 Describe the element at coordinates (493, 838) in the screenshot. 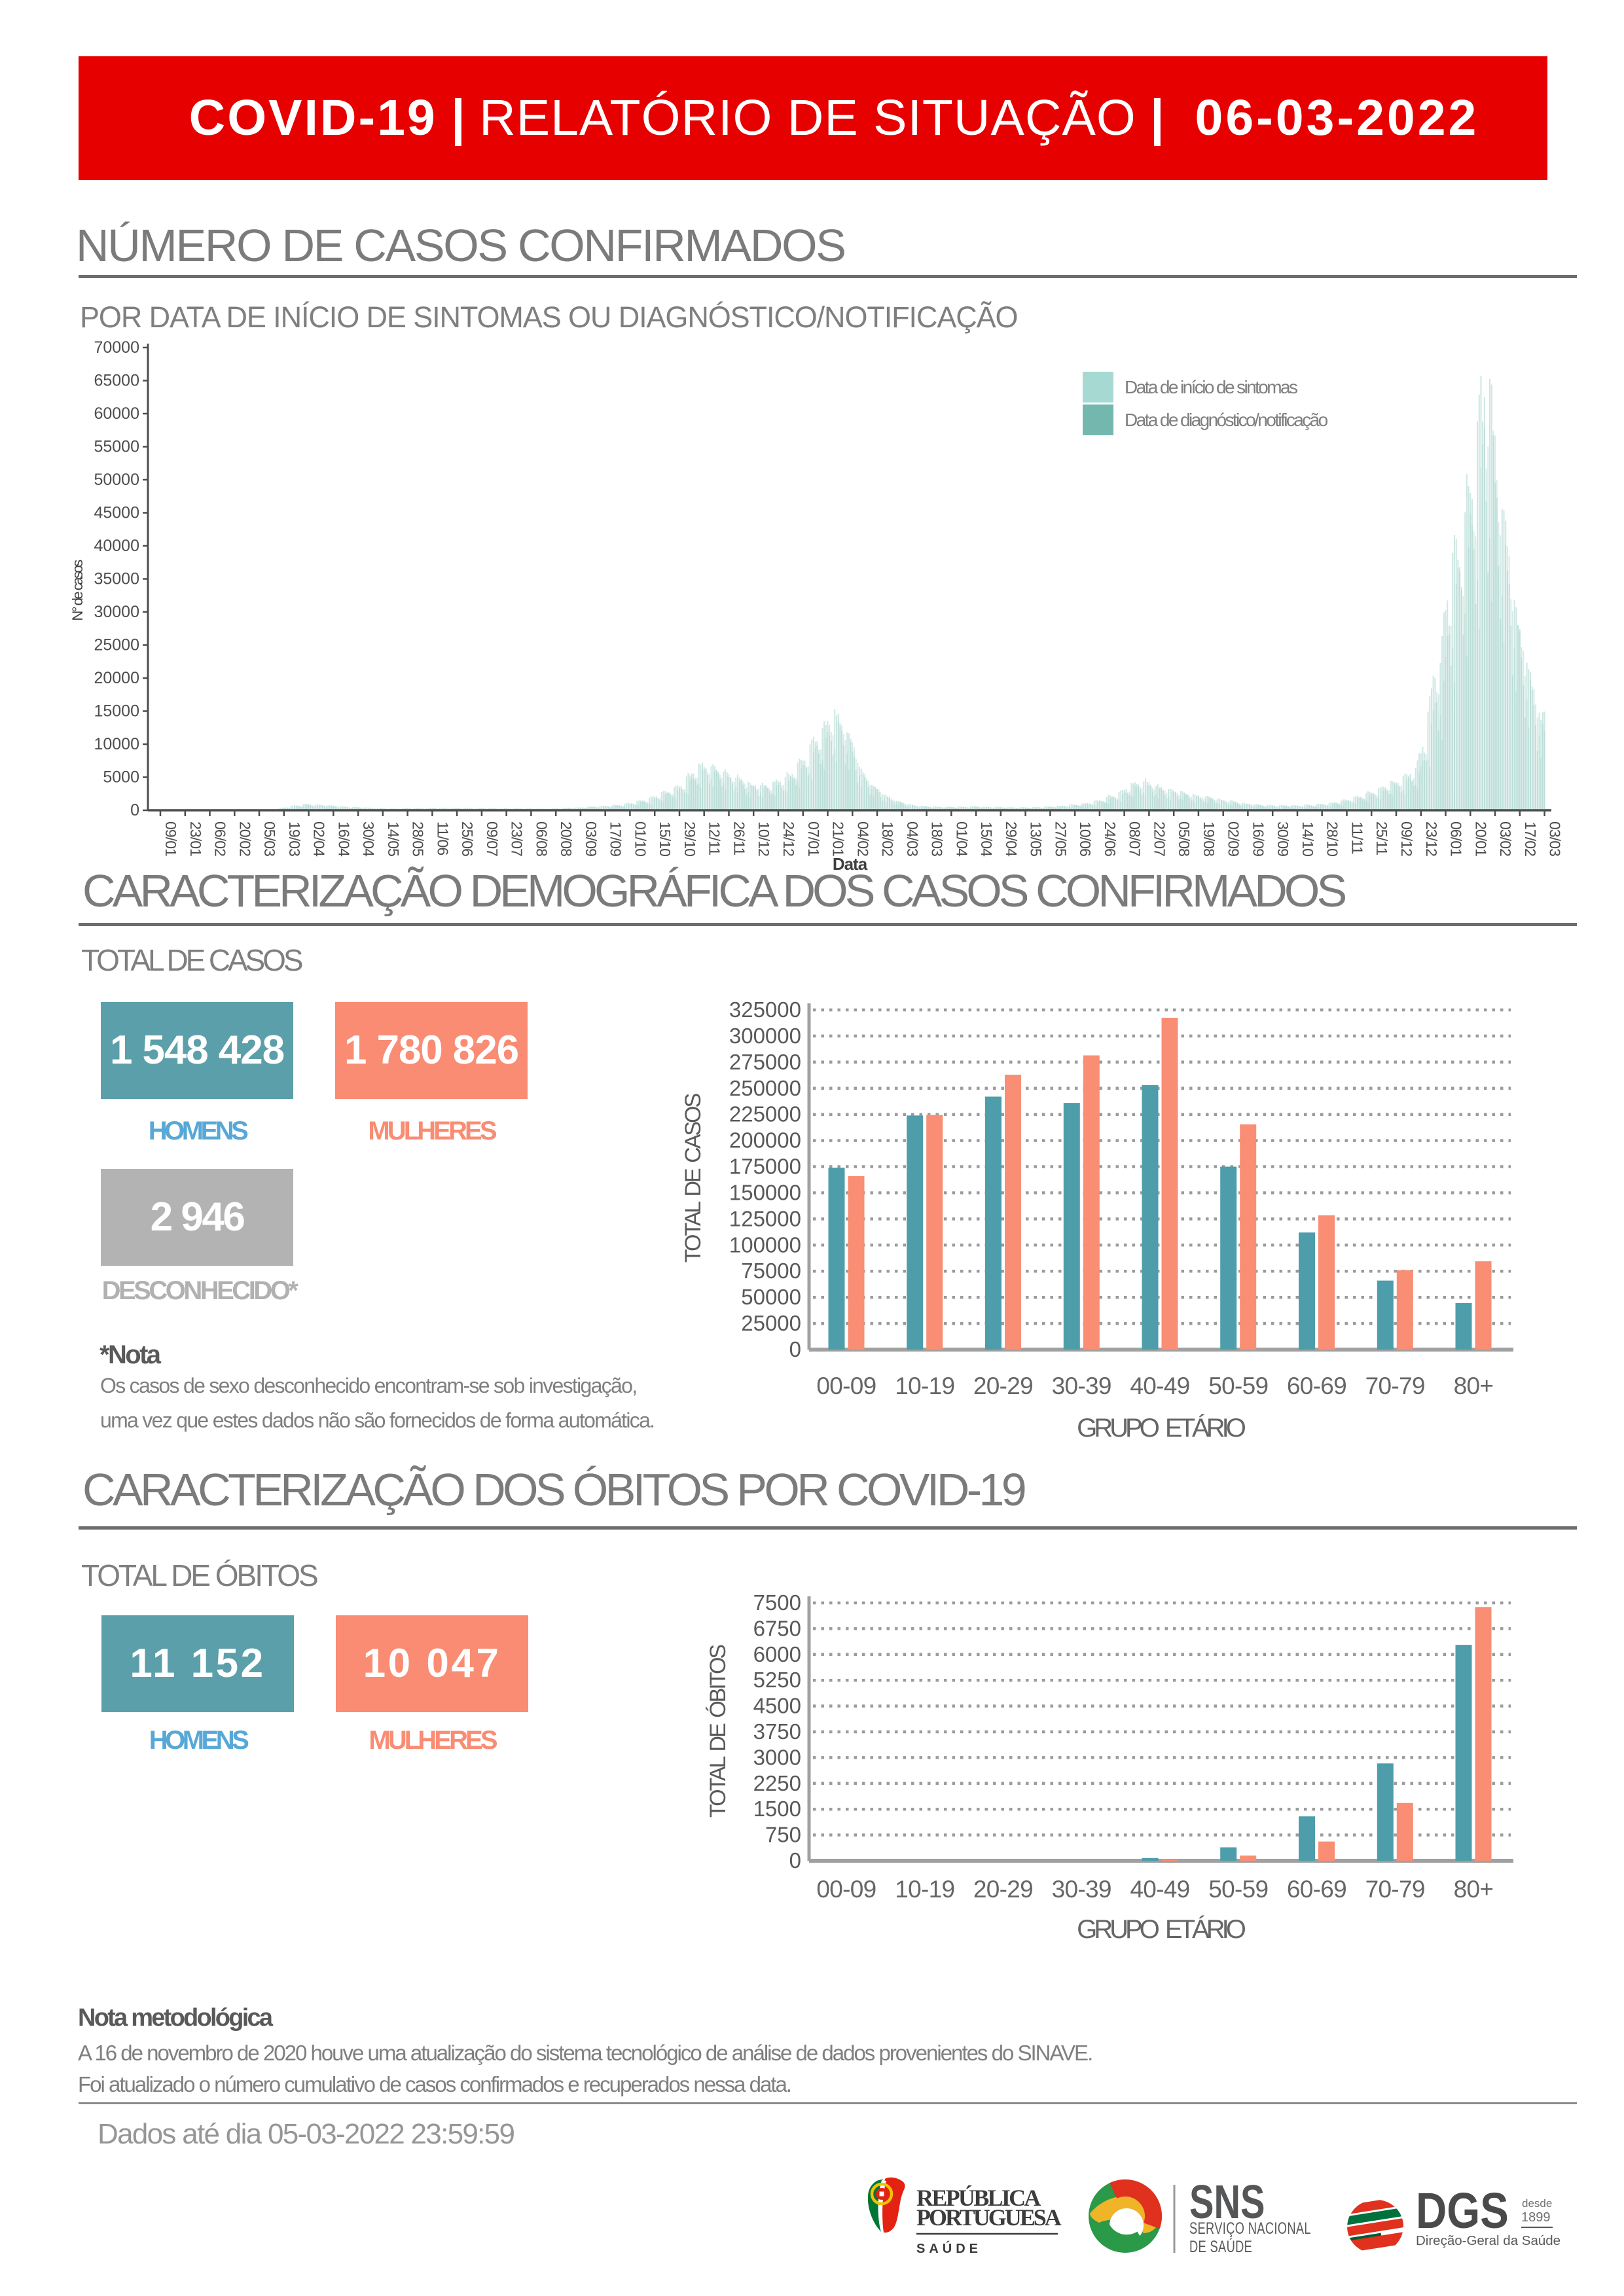

I see `svg-text: 09/07` at that location.